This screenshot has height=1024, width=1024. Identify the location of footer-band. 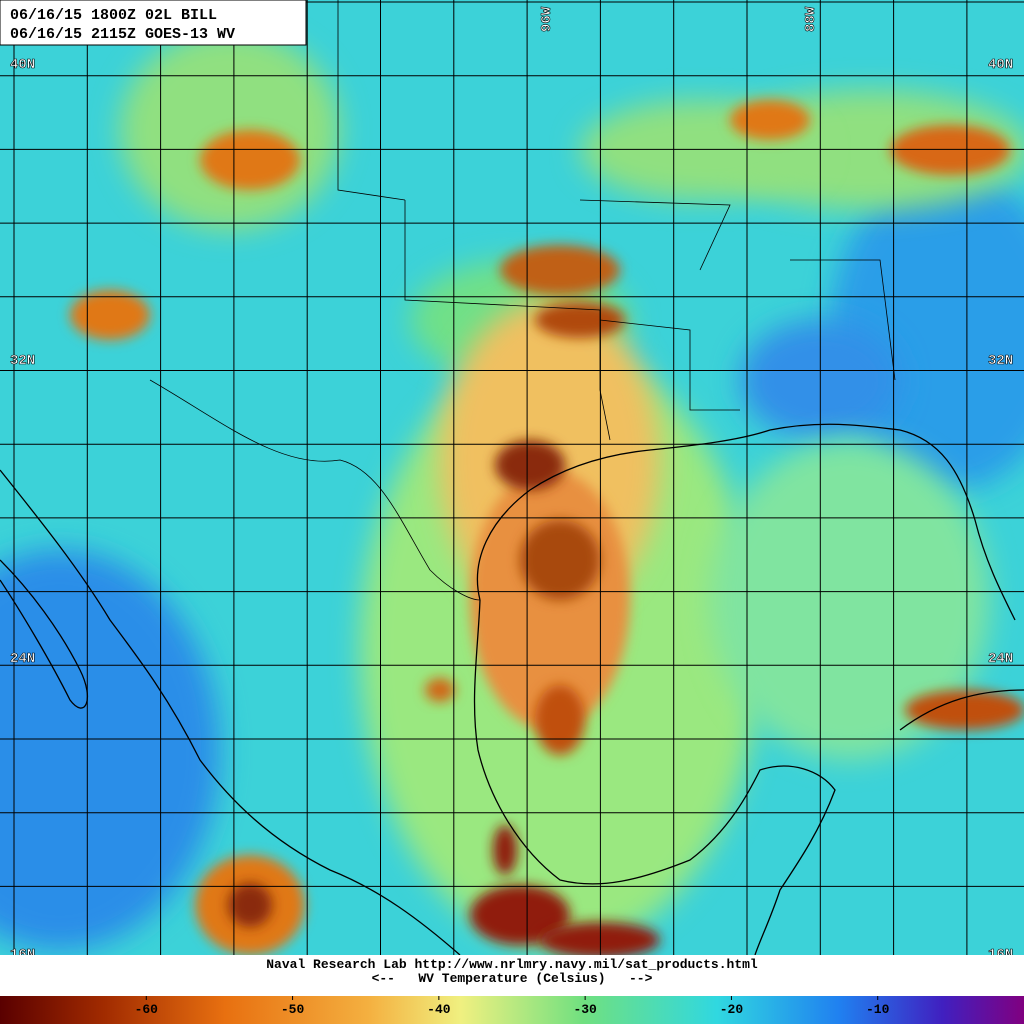
(512, 975).